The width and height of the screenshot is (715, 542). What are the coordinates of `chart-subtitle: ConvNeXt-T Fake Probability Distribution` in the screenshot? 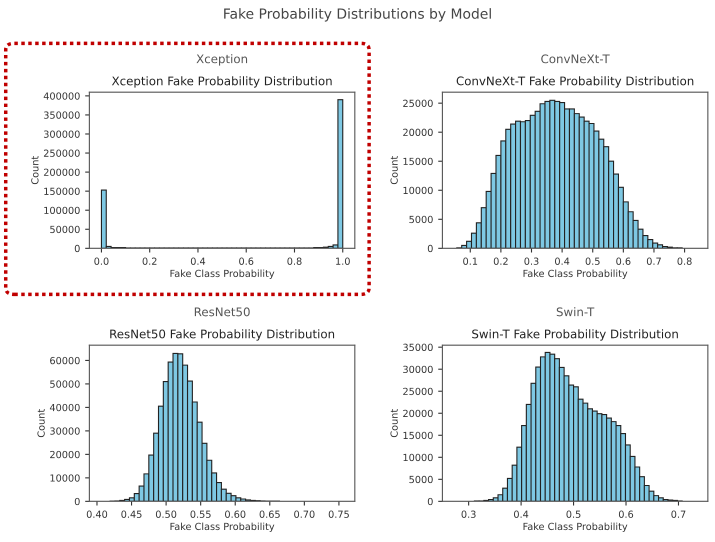 It's located at (575, 82).